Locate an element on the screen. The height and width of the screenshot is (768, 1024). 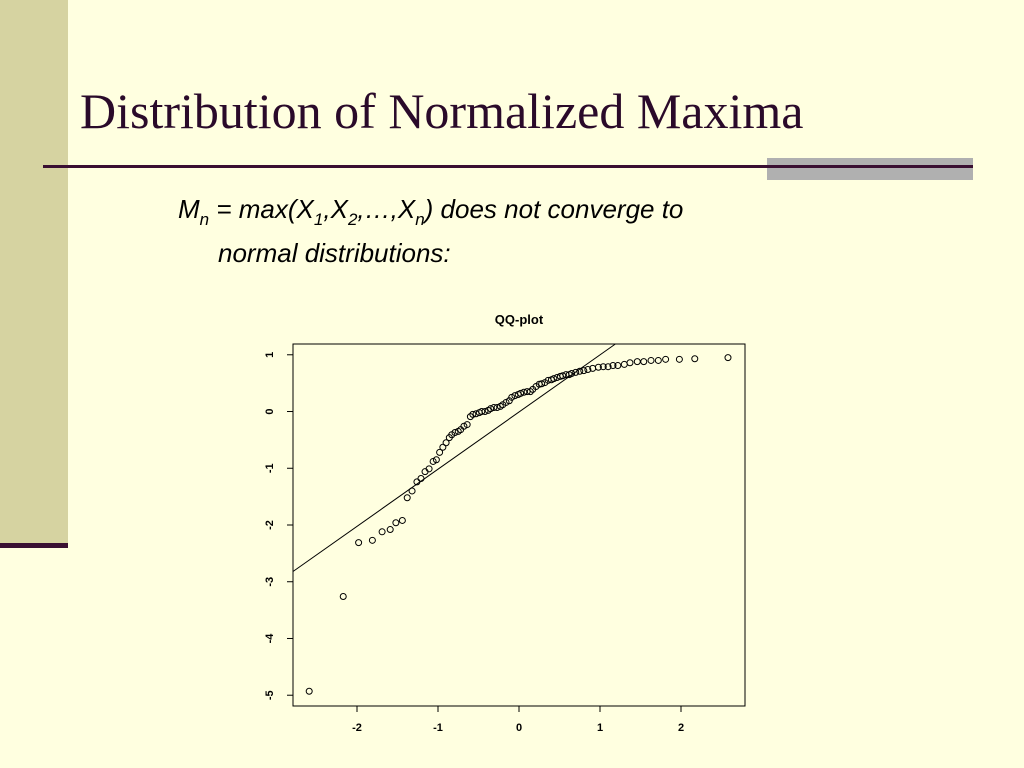
y-tick-label: -1 is located at coordinates (270, 468).